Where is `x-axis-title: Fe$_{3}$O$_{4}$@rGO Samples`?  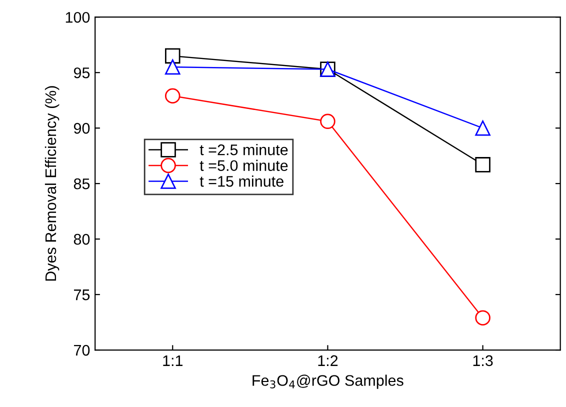
x-axis-title: Fe$_{3}$O$_{4}$@rGO Samples is located at coordinates (328, 381).